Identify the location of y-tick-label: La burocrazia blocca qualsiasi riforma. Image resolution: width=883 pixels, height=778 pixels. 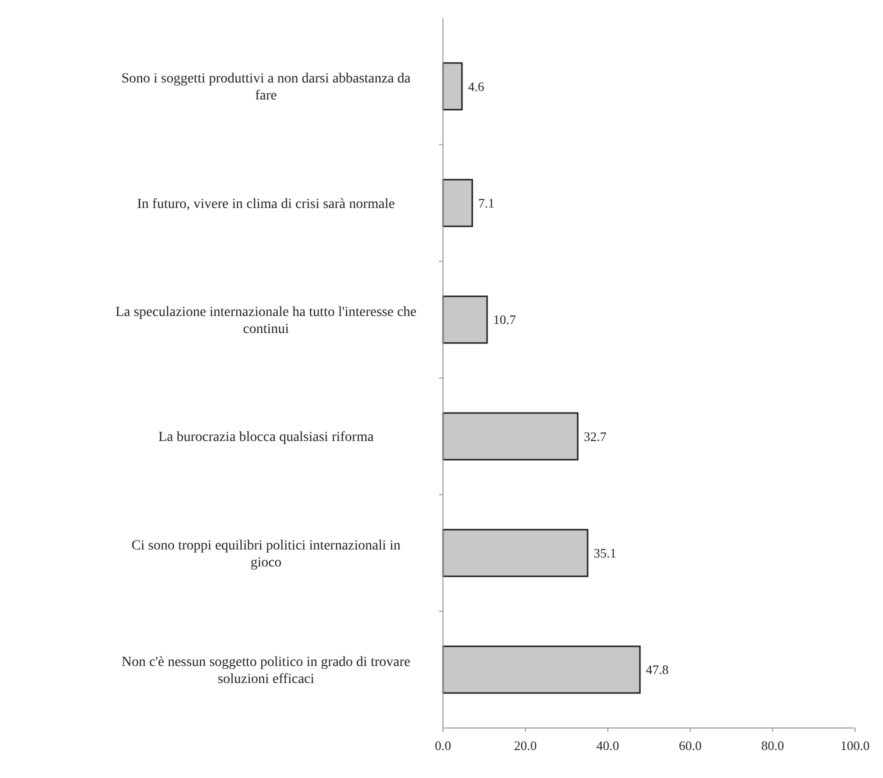
(266, 438).